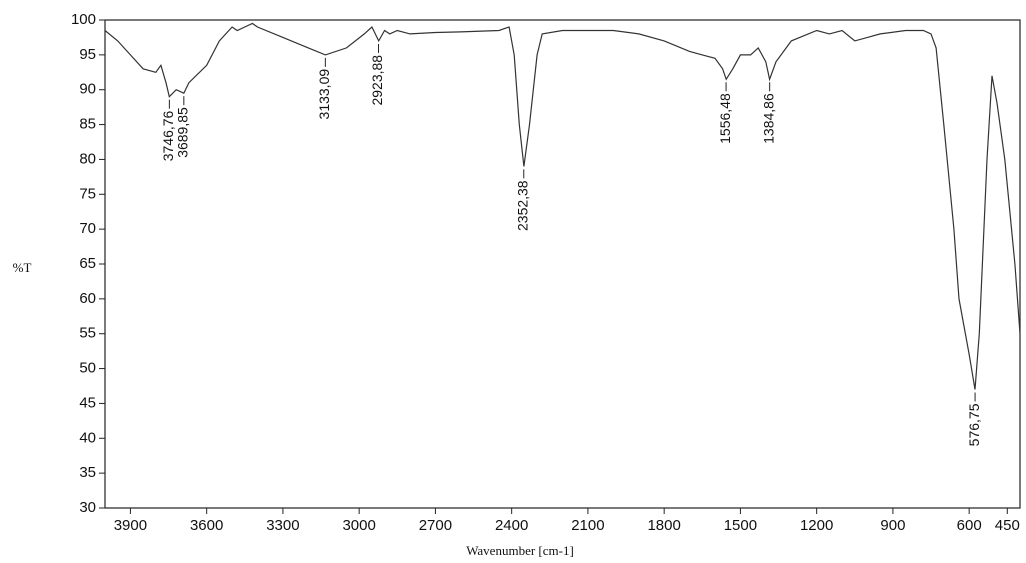  Describe the element at coordinates (587, 525) in the screenshot. I see `x-tick-label: 2100` at that location.